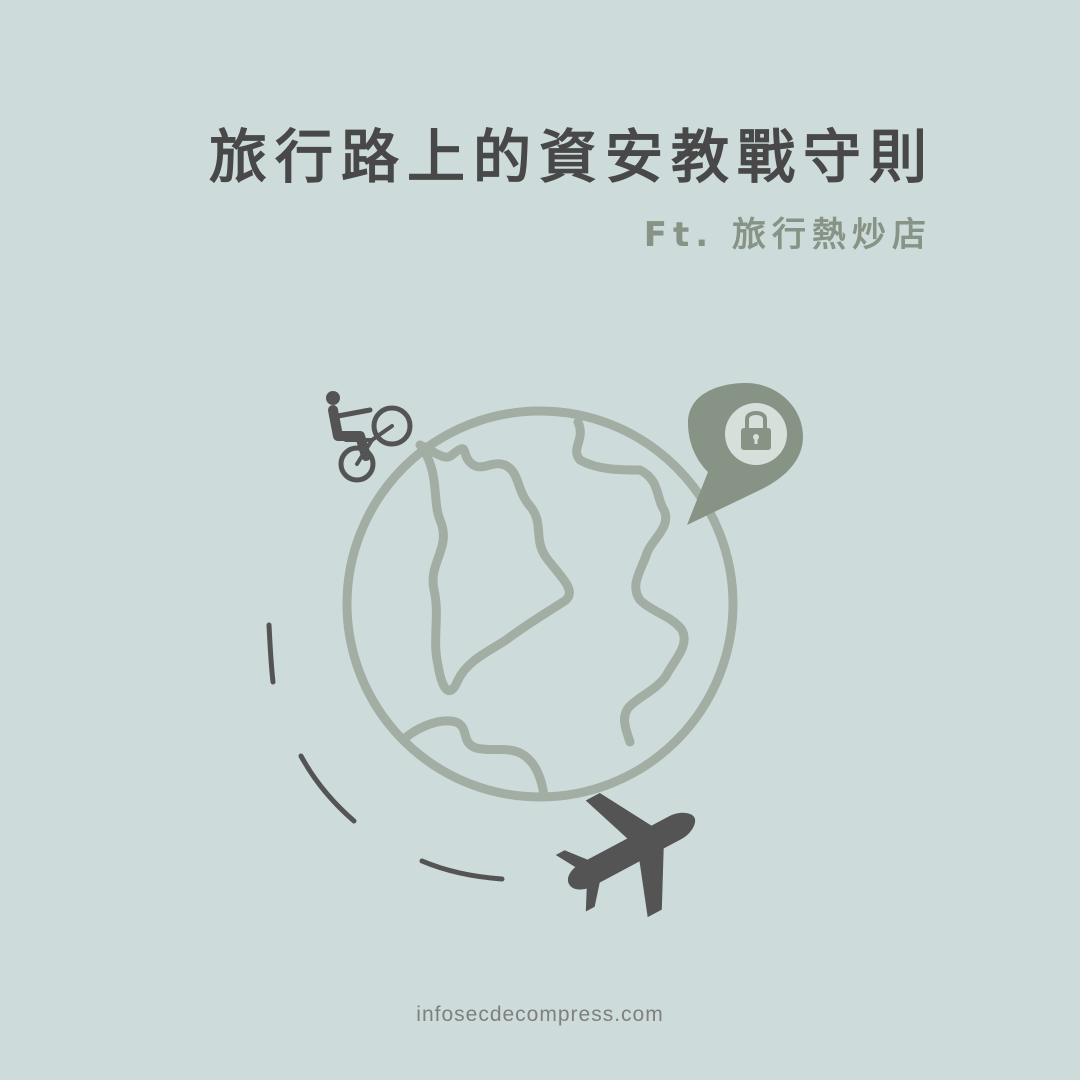  Describe the element at coordinates (369, 437) in the screenshot. I see `cyclist-icon` at that location.